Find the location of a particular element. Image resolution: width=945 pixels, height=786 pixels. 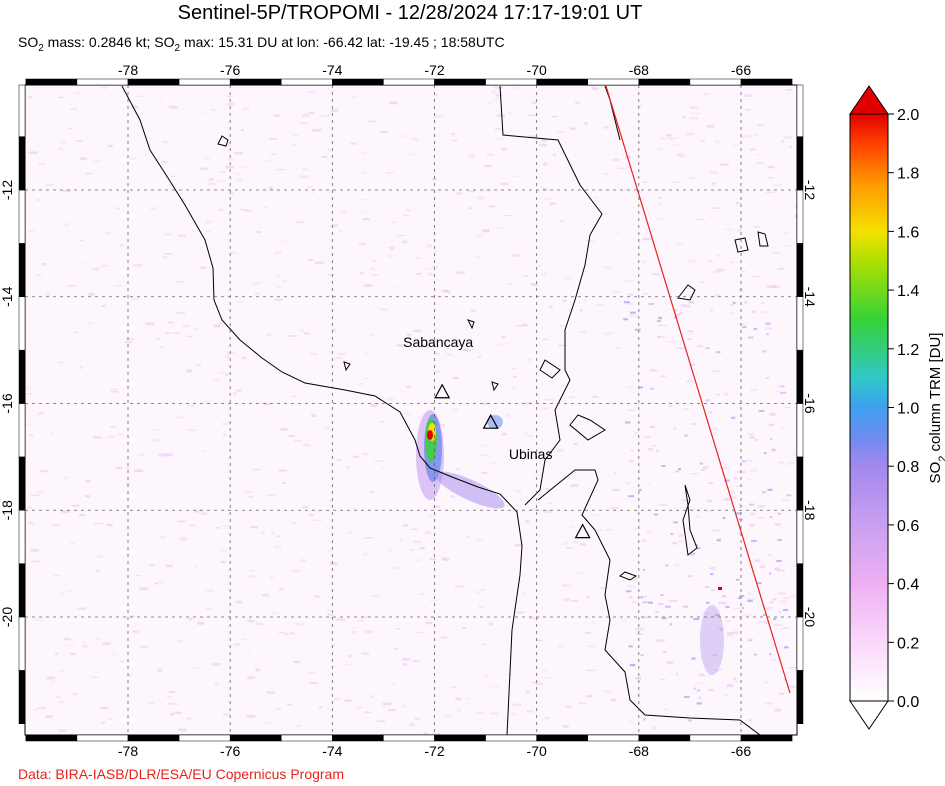

lat-labels-left: -12 -14 -16 -18 -20 is located at coordinates (7, 403).